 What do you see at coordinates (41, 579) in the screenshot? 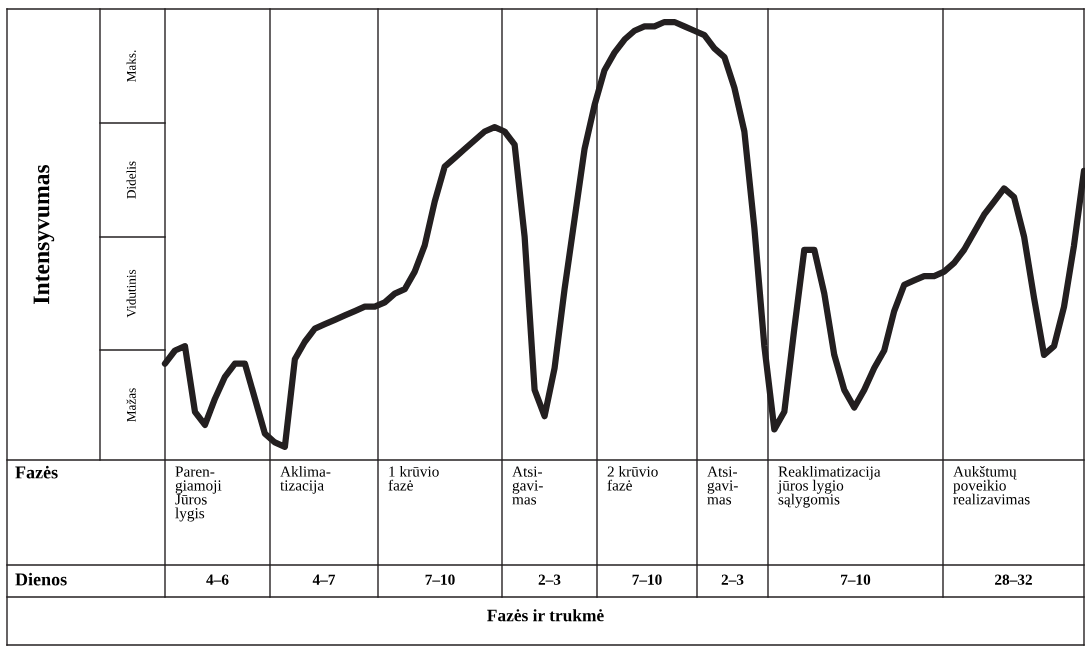
I see `text: Dienos` at bounding box center [41, 579].